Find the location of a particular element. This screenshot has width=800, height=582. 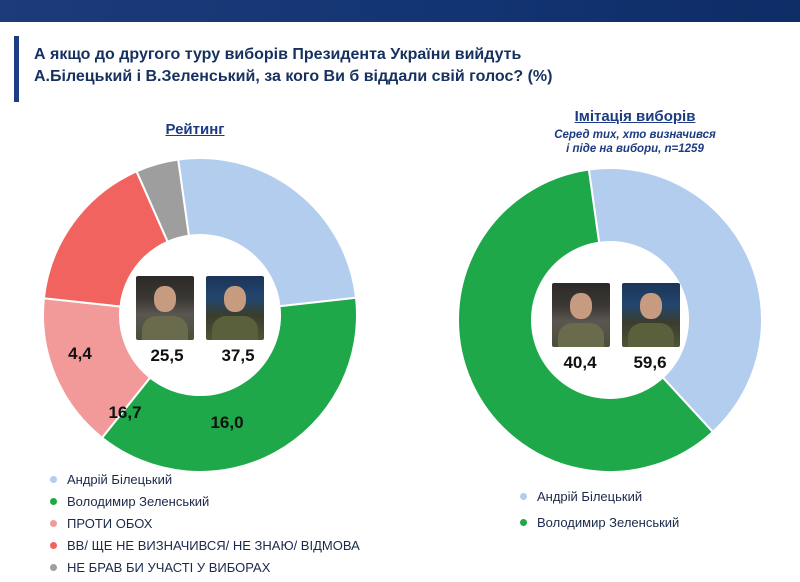

value-label: 37,5 is located at coordinates (237, 355).